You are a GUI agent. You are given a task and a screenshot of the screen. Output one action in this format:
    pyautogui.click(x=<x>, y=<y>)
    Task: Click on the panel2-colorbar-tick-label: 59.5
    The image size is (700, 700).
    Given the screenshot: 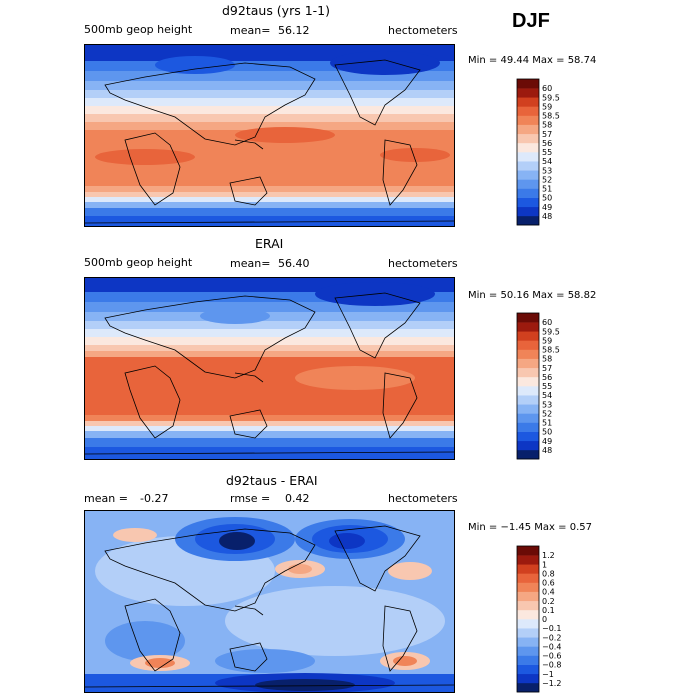 What is the action you would take?
    pyautogui.click(x=551, y=331)
    